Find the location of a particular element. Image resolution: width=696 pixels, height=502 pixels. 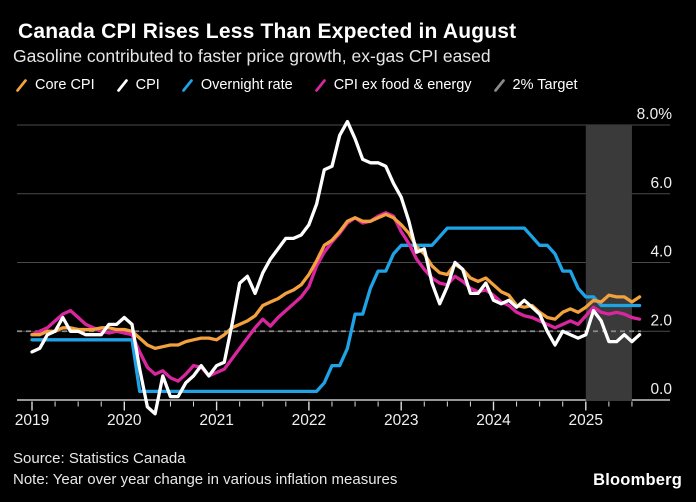

x-axis-label-2019: 2019 is located at coordinates (32, 420).